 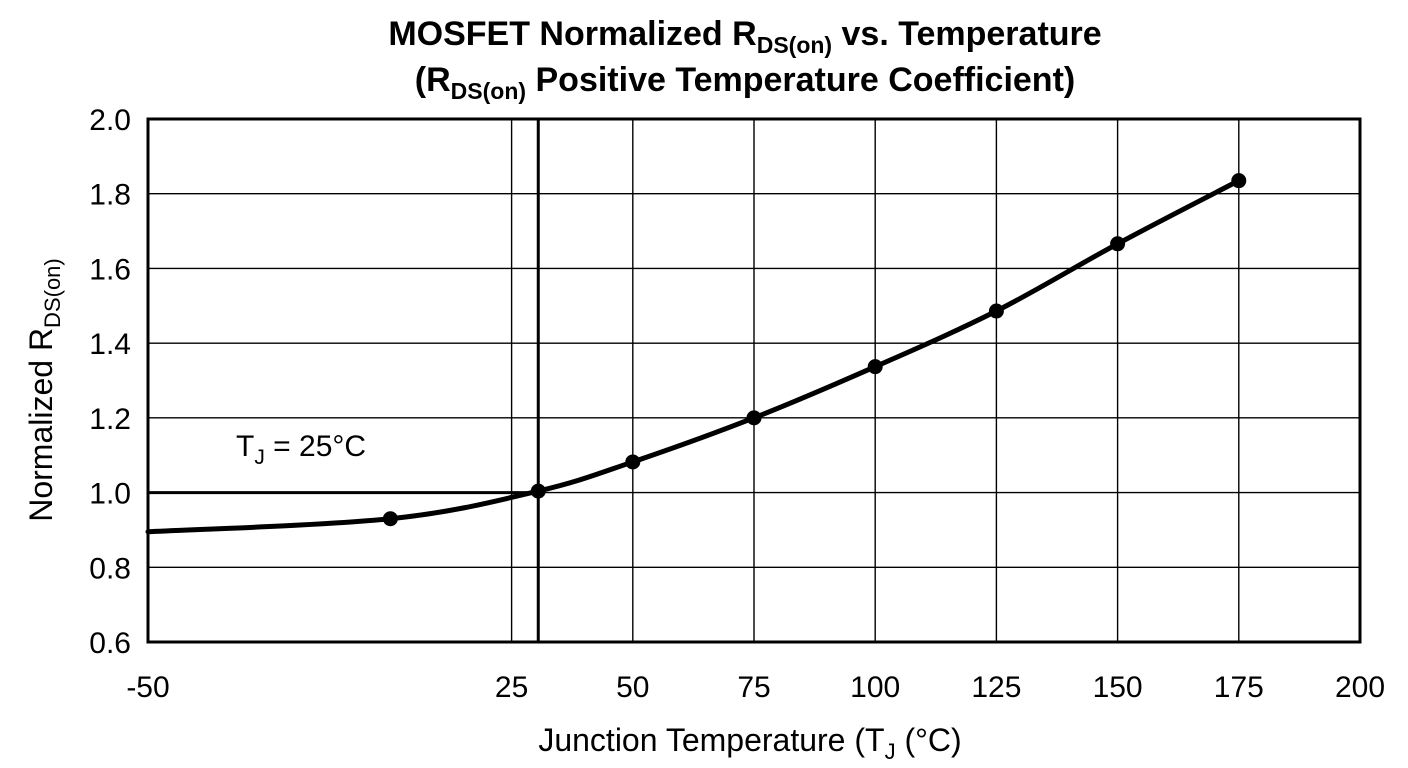 I want to click on x-tick-label: -50, so click(x=147, y=687).